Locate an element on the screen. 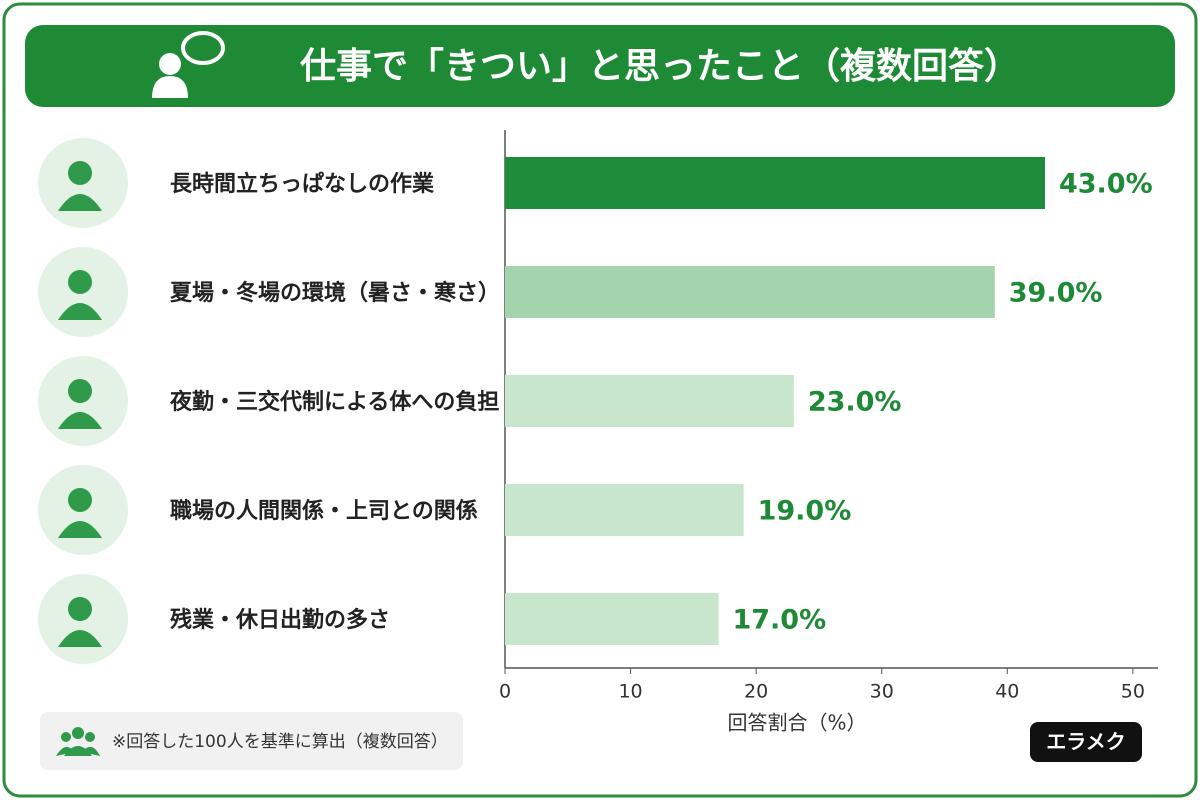 The width and height of the screenshot is (1200, 804). category-label: 職場の人間関係・上司との関係 is located at coordinates (324, 511).